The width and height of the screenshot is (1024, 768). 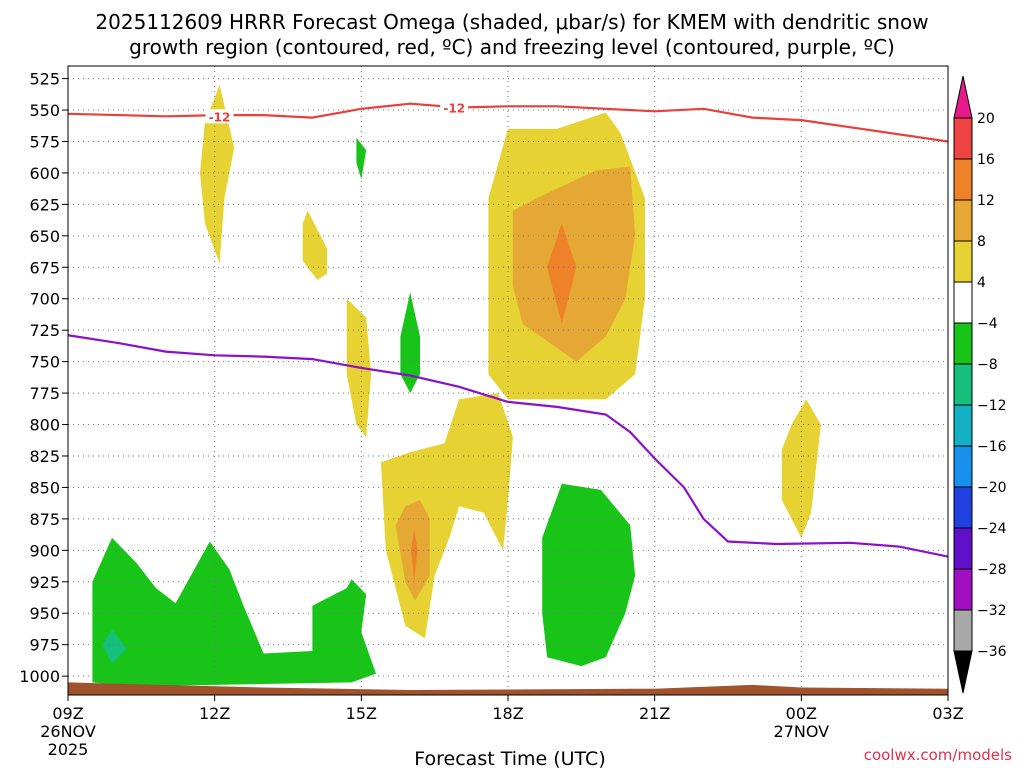 What do you see at coordinates (44, 645) in the screenshot?
I see `y-tick-label: 975` at bounding box center [44, 645].